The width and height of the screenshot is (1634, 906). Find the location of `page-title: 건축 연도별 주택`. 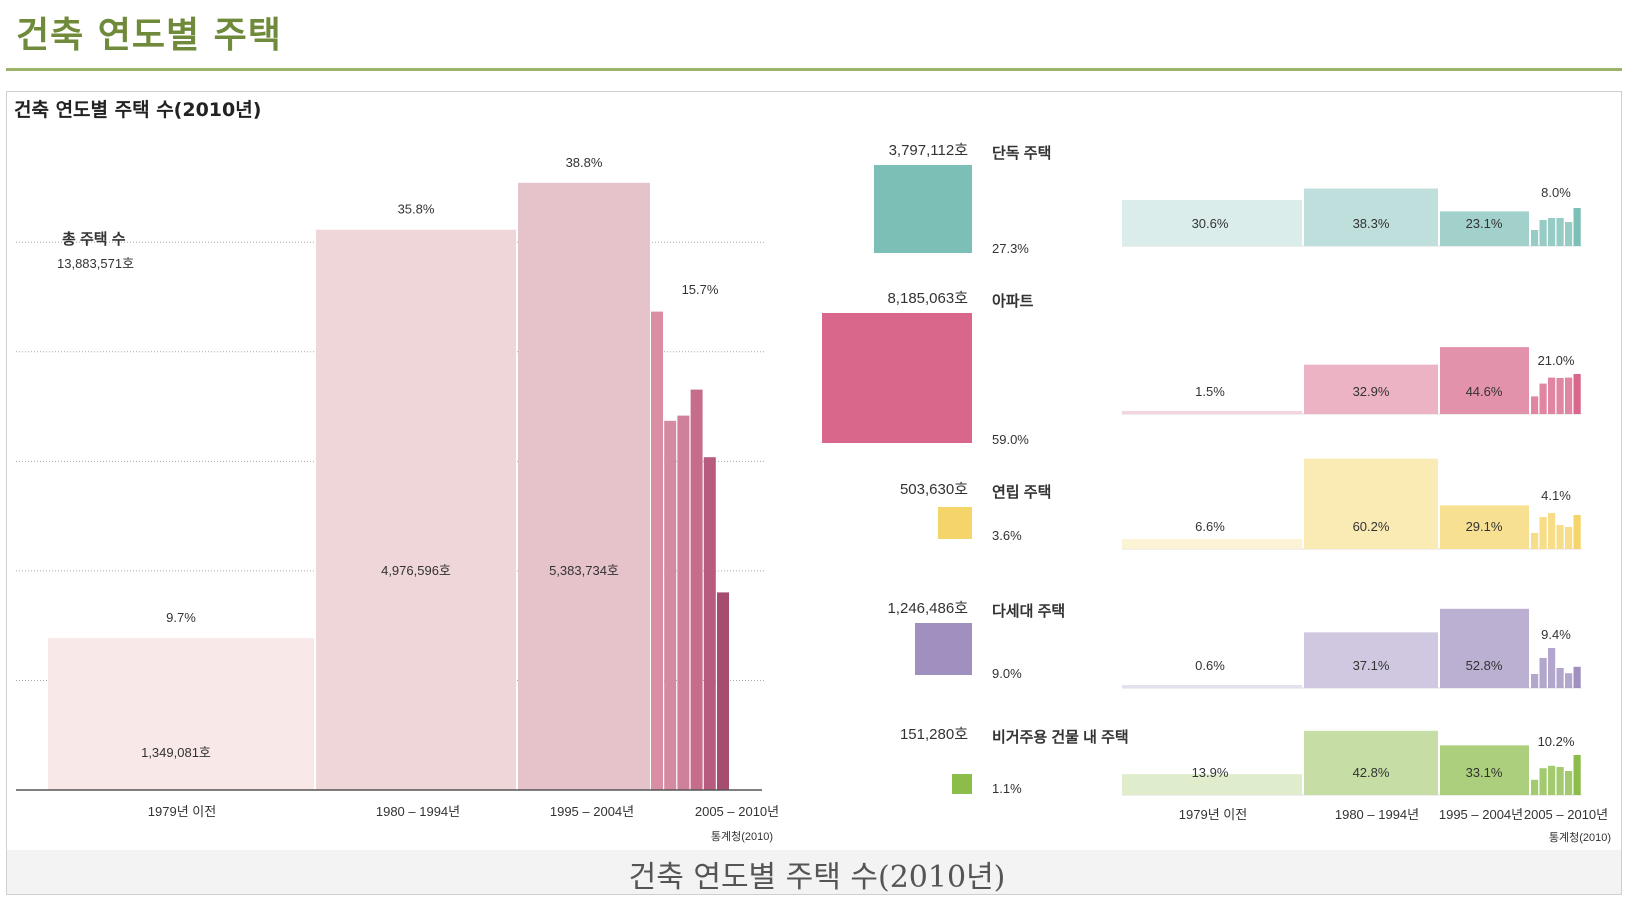

page-title: 건축 연도별 주택 is located at coordinates (149, 35).